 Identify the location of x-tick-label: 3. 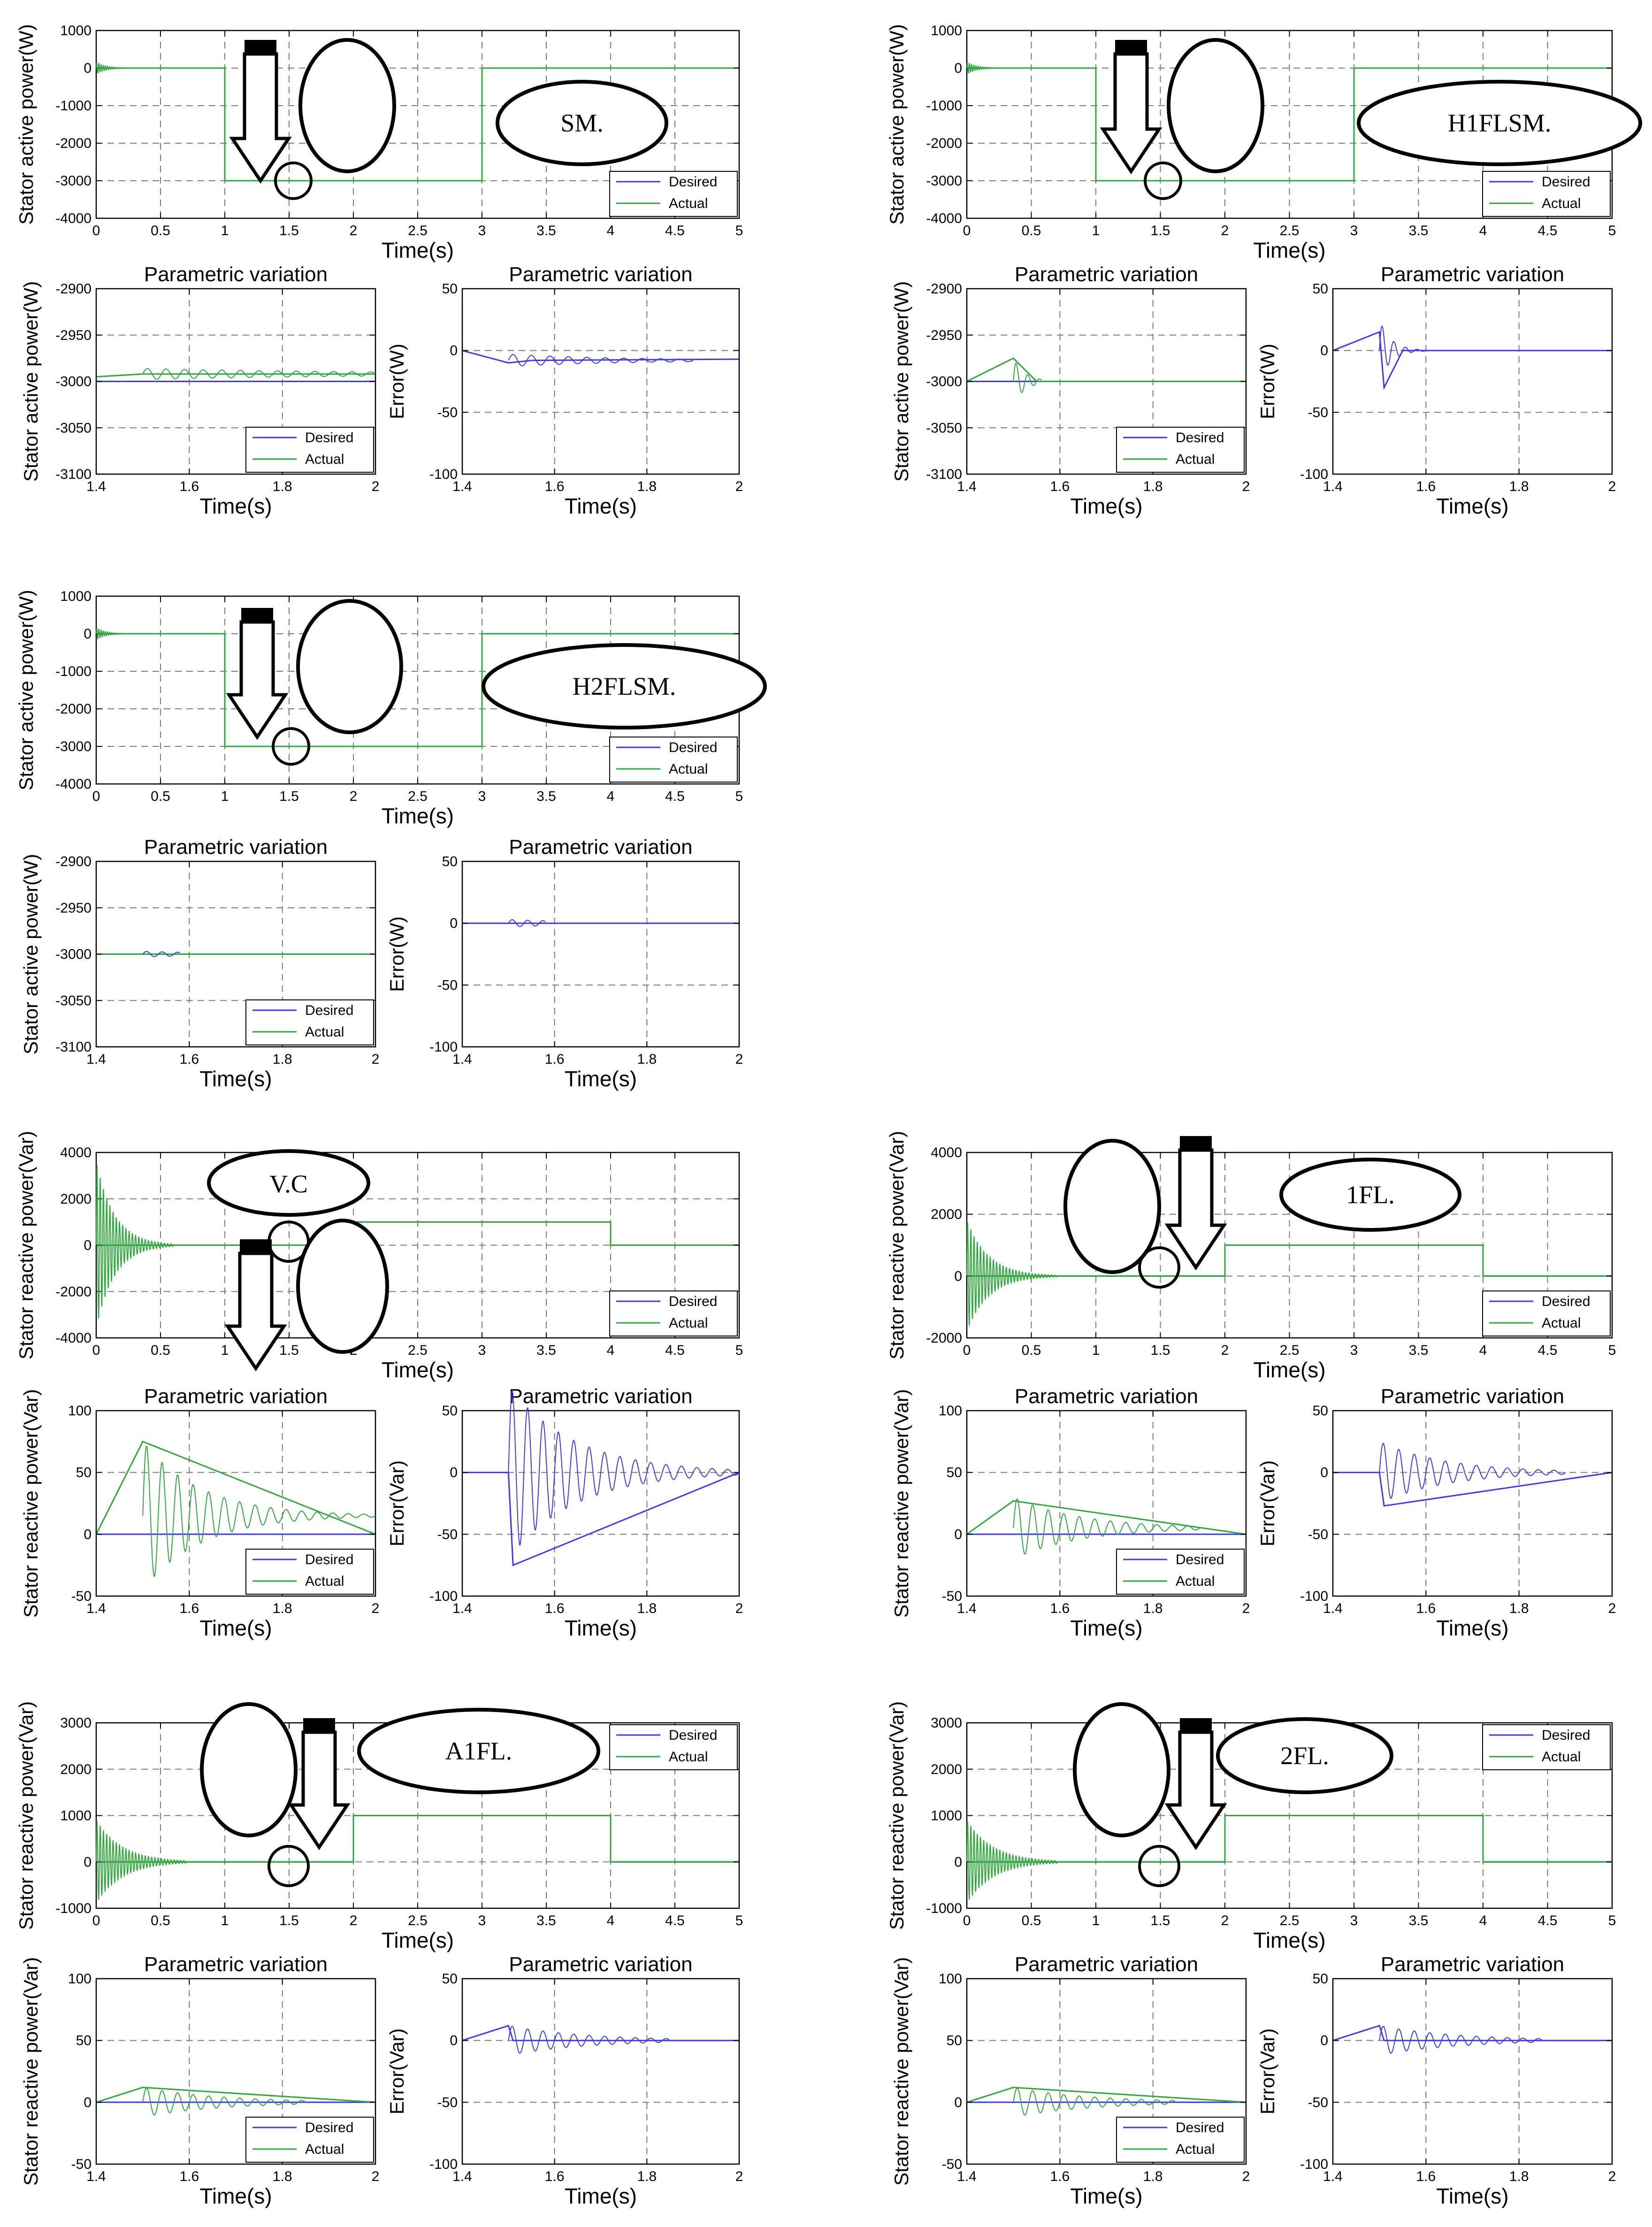
(482, 230).